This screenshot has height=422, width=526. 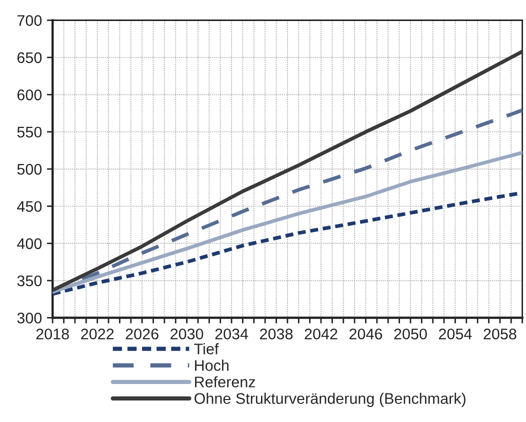 What do you see at coordinates (225, 382) in the screenshot?
I see `legend-label: Referenz` at bounding box center [225, 382].